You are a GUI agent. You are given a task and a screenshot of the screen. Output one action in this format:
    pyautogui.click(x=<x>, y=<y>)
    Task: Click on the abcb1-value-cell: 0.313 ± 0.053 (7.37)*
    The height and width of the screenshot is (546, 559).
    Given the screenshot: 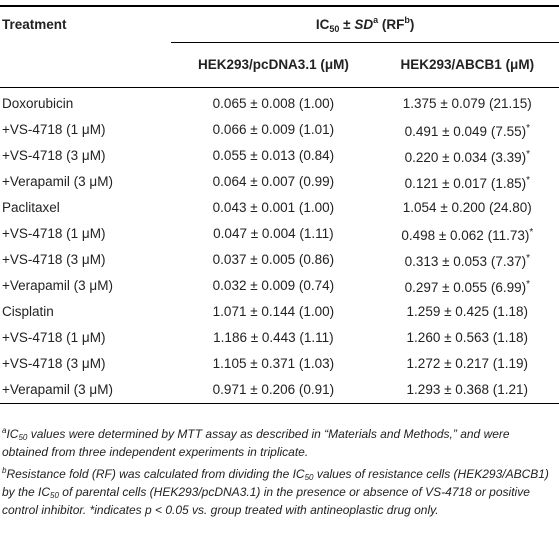 What is the action you would take?
    pyautogui.click(x=467, y=260)
    